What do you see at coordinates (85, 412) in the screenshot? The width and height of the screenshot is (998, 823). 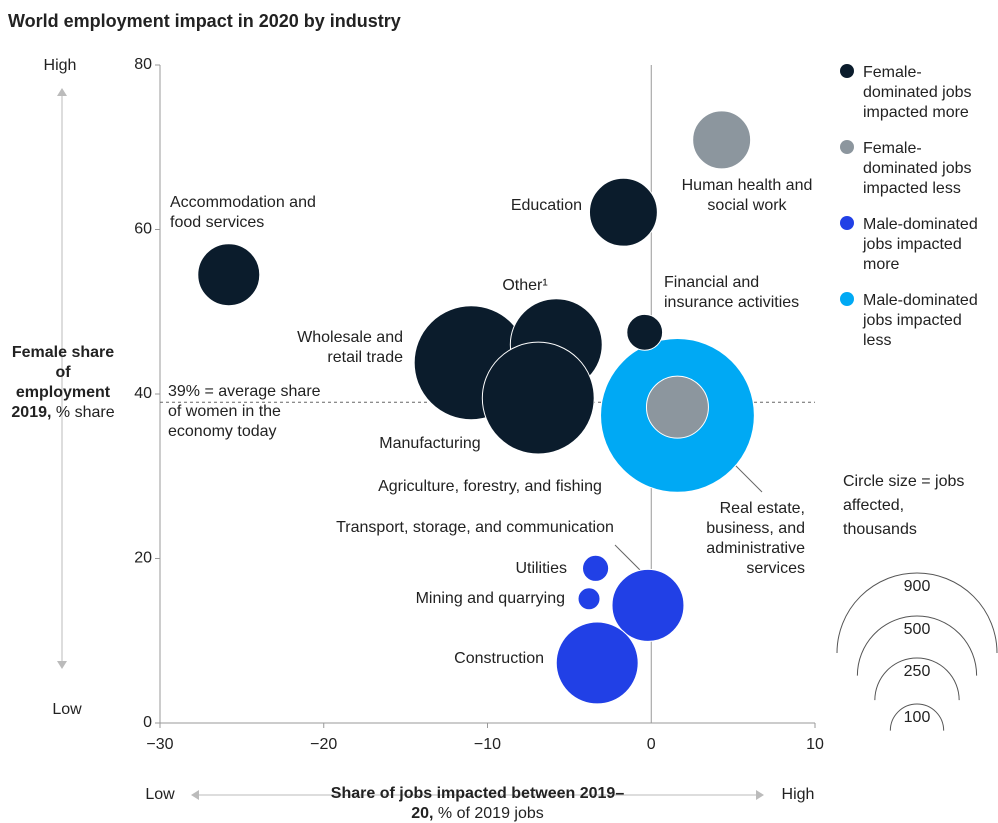 I see `y-title-rest: % share` at bounding box center [85, 412].